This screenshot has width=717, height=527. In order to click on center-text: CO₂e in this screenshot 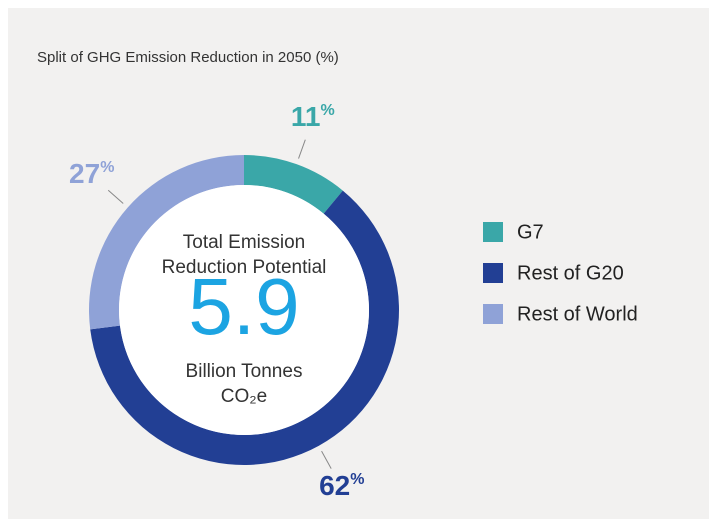, I will do `click(244, 396)`.